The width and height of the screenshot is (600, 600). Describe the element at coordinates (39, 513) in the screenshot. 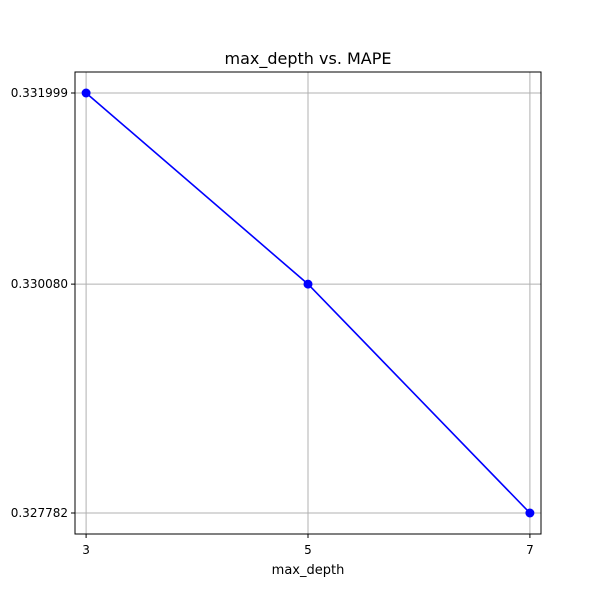

I see `y-tick-label: 0.327782` at that location.